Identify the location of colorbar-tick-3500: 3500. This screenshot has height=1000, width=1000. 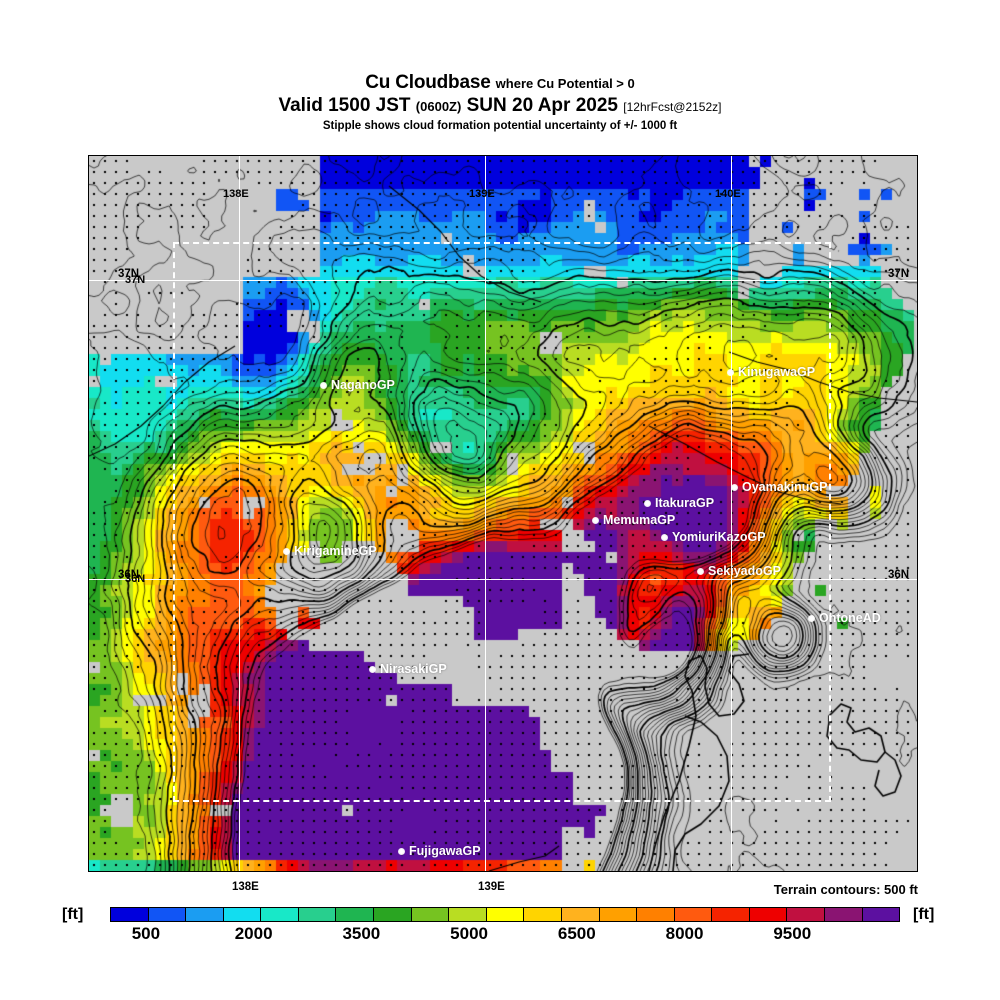
(361, 933).